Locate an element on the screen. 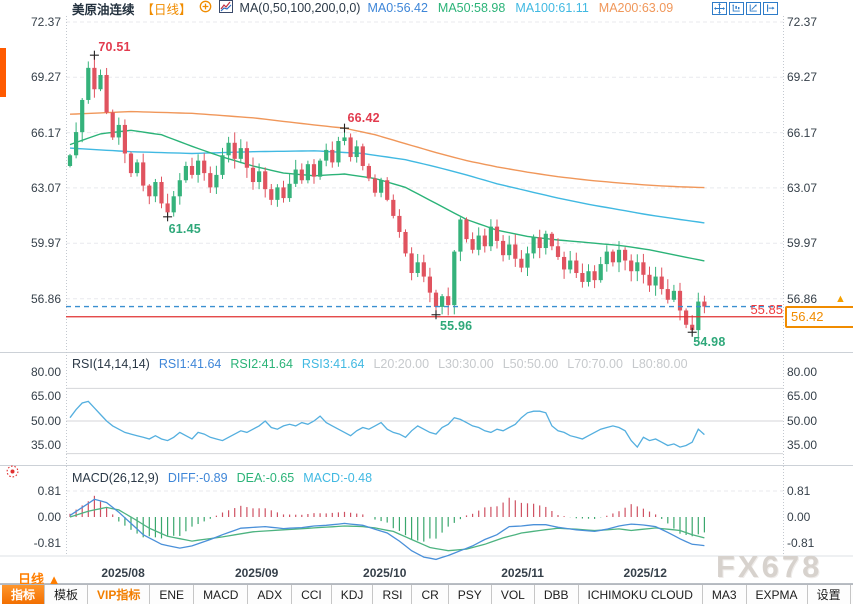 Image resolution: width=853 pixels, height=604 pixels. macd-legend-item: DIFF:-0.89 is located at coordinates (197, 478).